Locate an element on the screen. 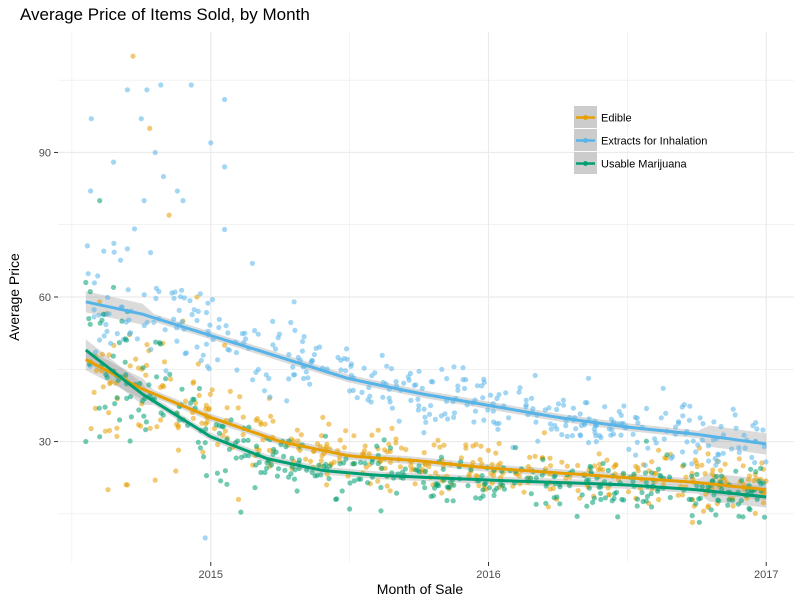 The width and height of the screenshot is (800, 600). y-axis-ticks: 30 60 90 is located at coordinates (48, 298).